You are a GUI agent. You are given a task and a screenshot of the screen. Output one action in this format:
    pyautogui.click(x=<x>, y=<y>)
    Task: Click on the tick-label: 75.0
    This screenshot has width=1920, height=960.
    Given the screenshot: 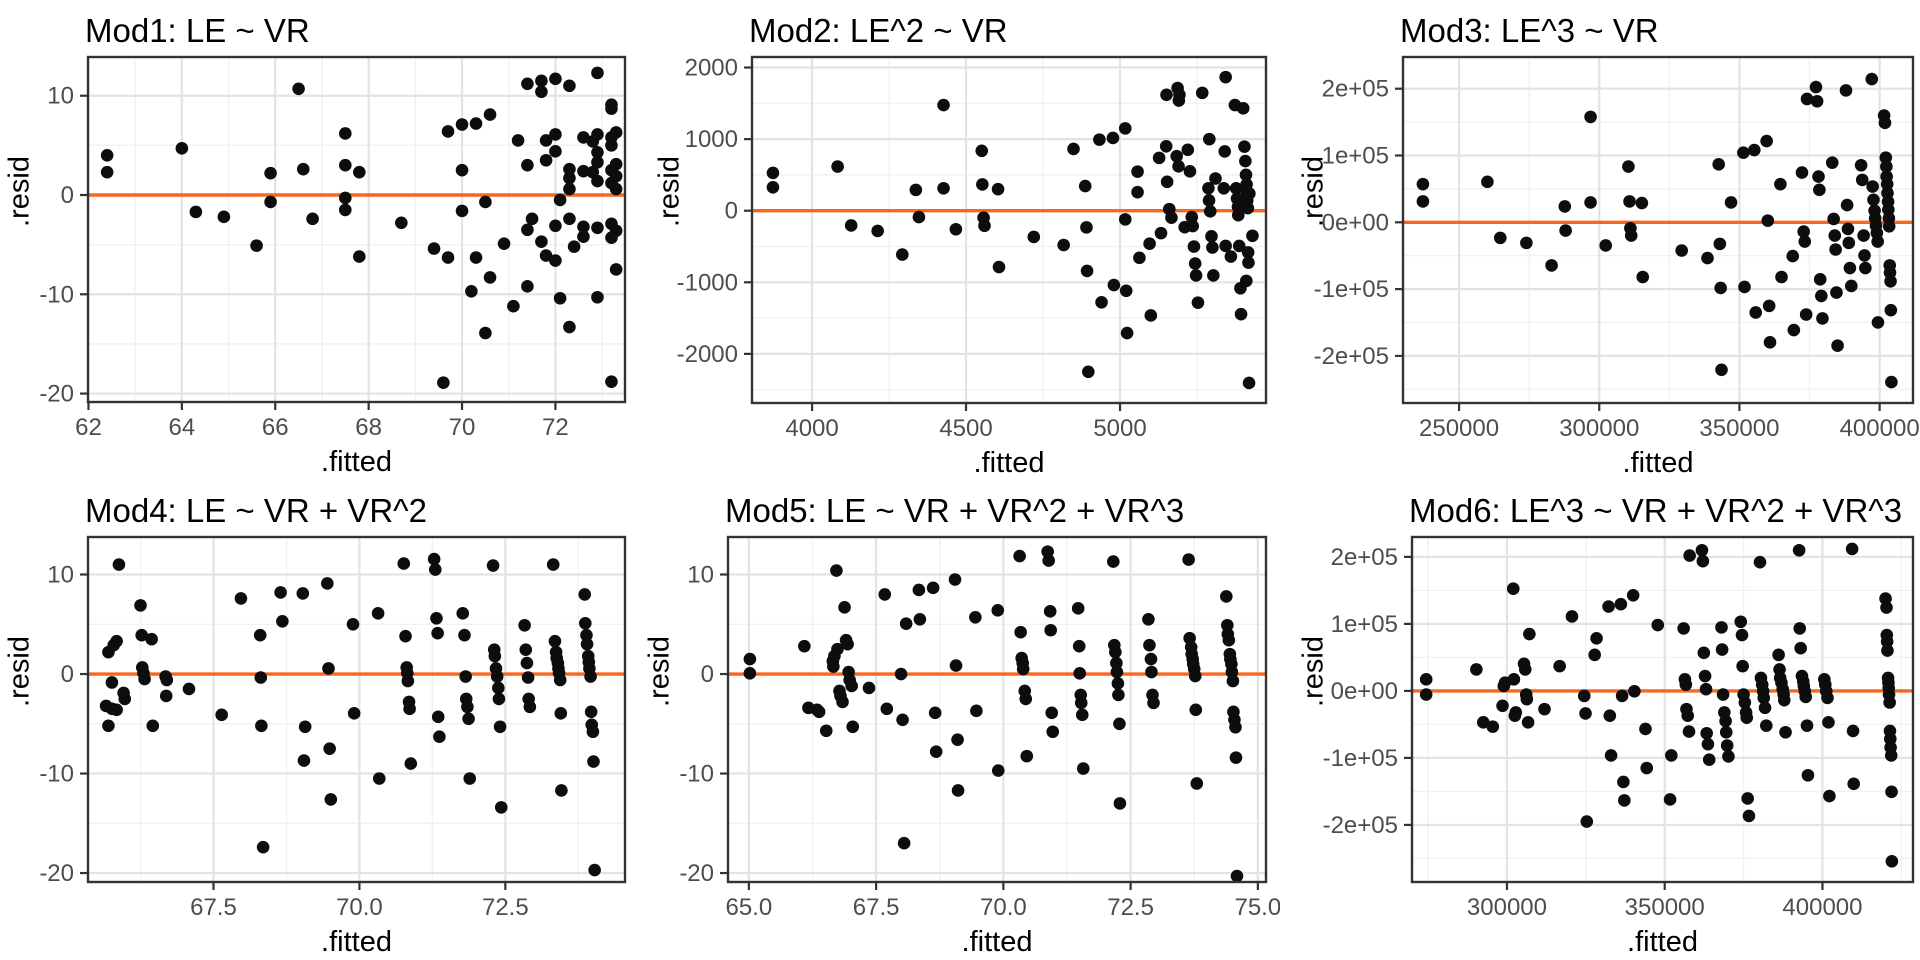 What is the action you would take?
    pyautogui.click(x=1257, y=907)
    